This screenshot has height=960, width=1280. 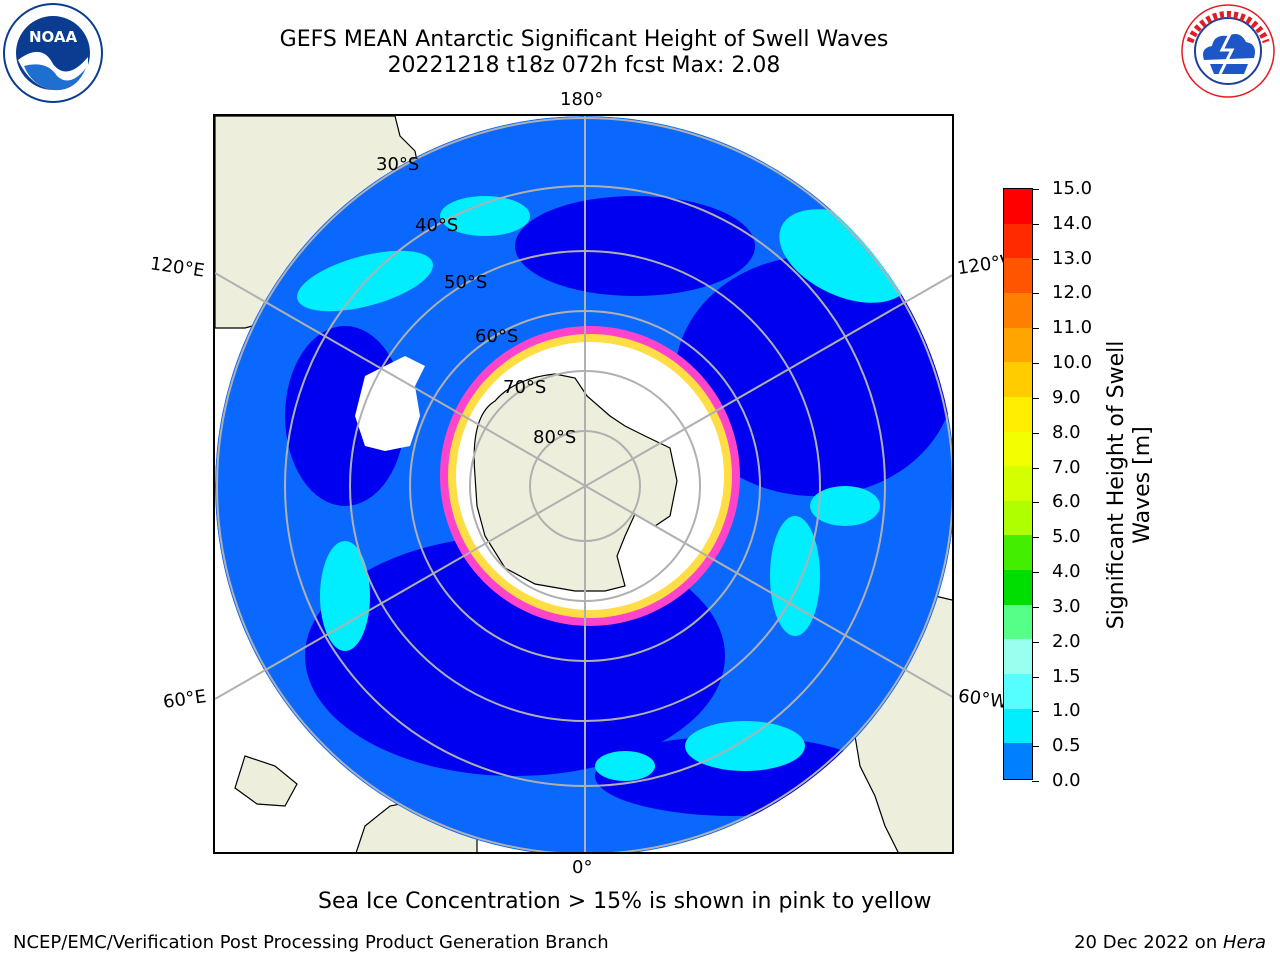 I want to click on nws-logo, so click(x=1228, y=51).